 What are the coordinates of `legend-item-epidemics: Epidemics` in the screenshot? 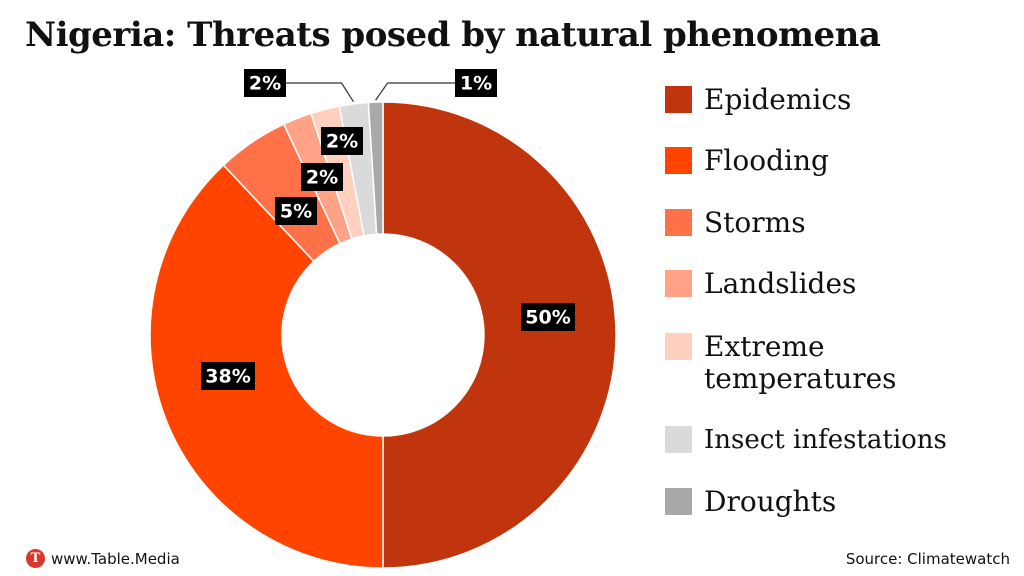 It's located at (758, 97).